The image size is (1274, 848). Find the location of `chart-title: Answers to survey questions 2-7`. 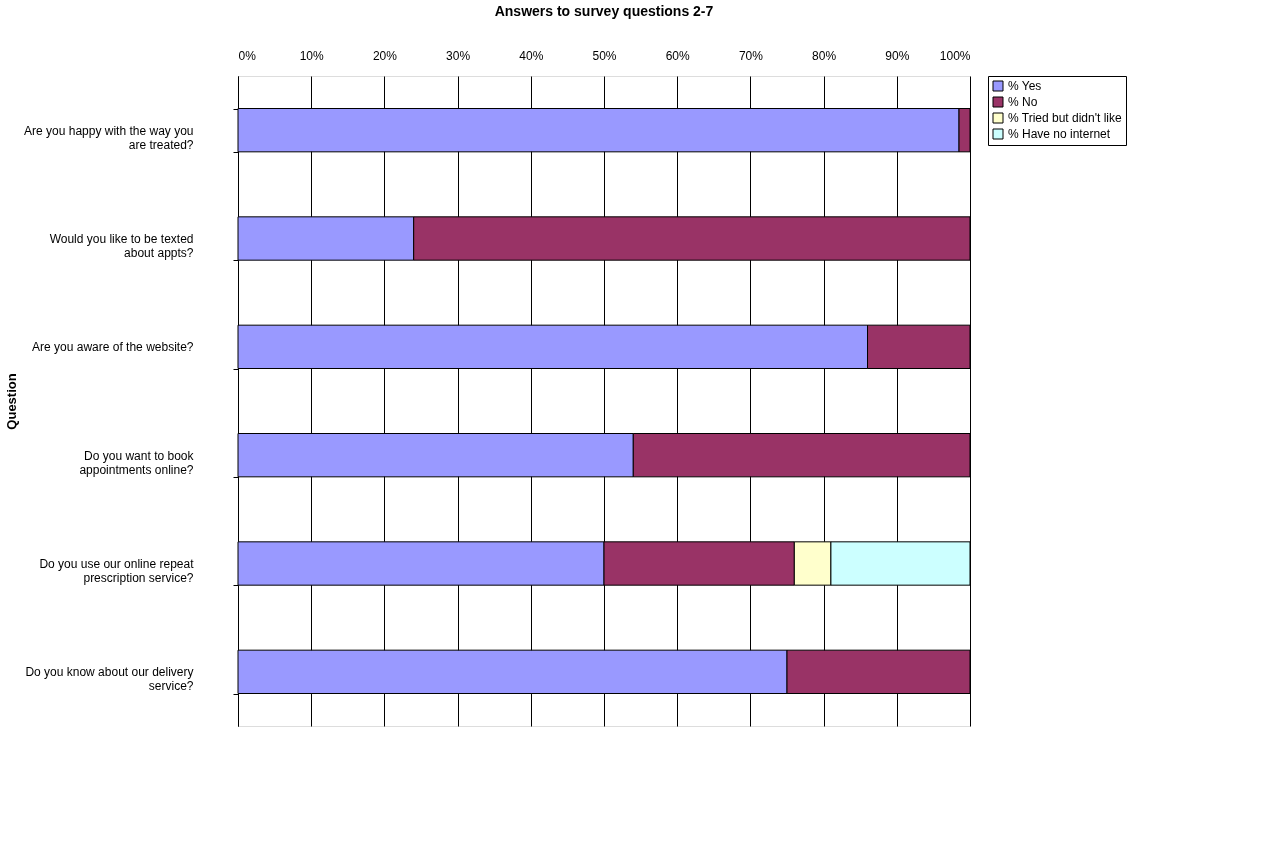

chart-title: Answers to survey questions 2-7 is located at coordinates (604, 11).